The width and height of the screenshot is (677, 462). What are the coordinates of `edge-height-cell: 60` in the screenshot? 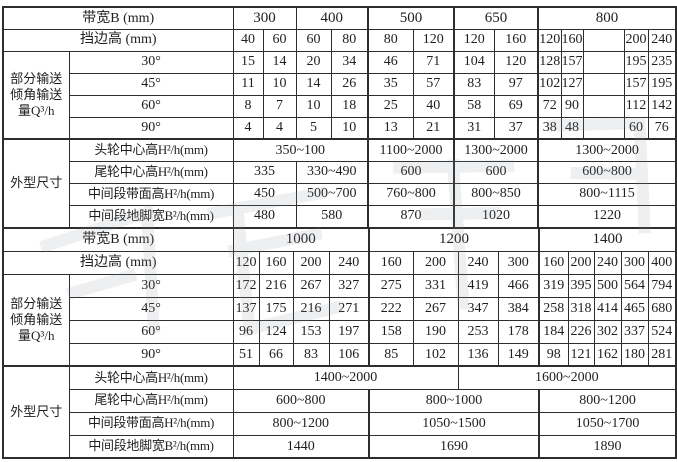 It's located at (313, 40).